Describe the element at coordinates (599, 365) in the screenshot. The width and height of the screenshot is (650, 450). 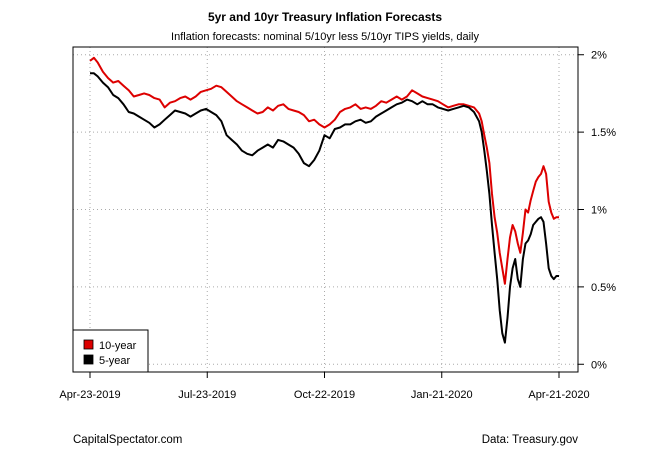
I see `y-tick-label: 0%` at that location.